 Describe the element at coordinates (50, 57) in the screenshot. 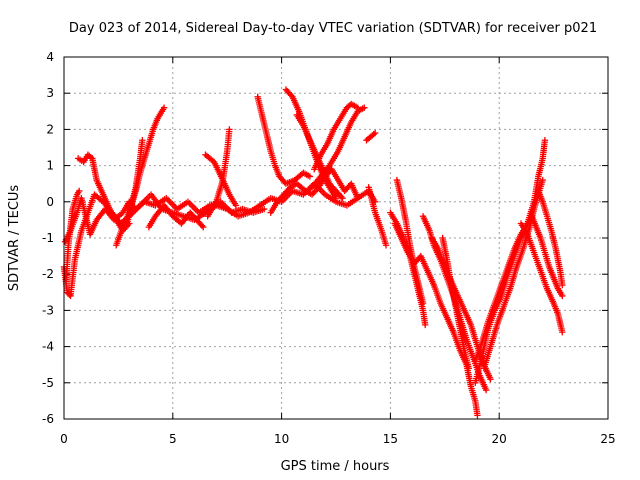

I see `y-tick-label: 4` at that location.